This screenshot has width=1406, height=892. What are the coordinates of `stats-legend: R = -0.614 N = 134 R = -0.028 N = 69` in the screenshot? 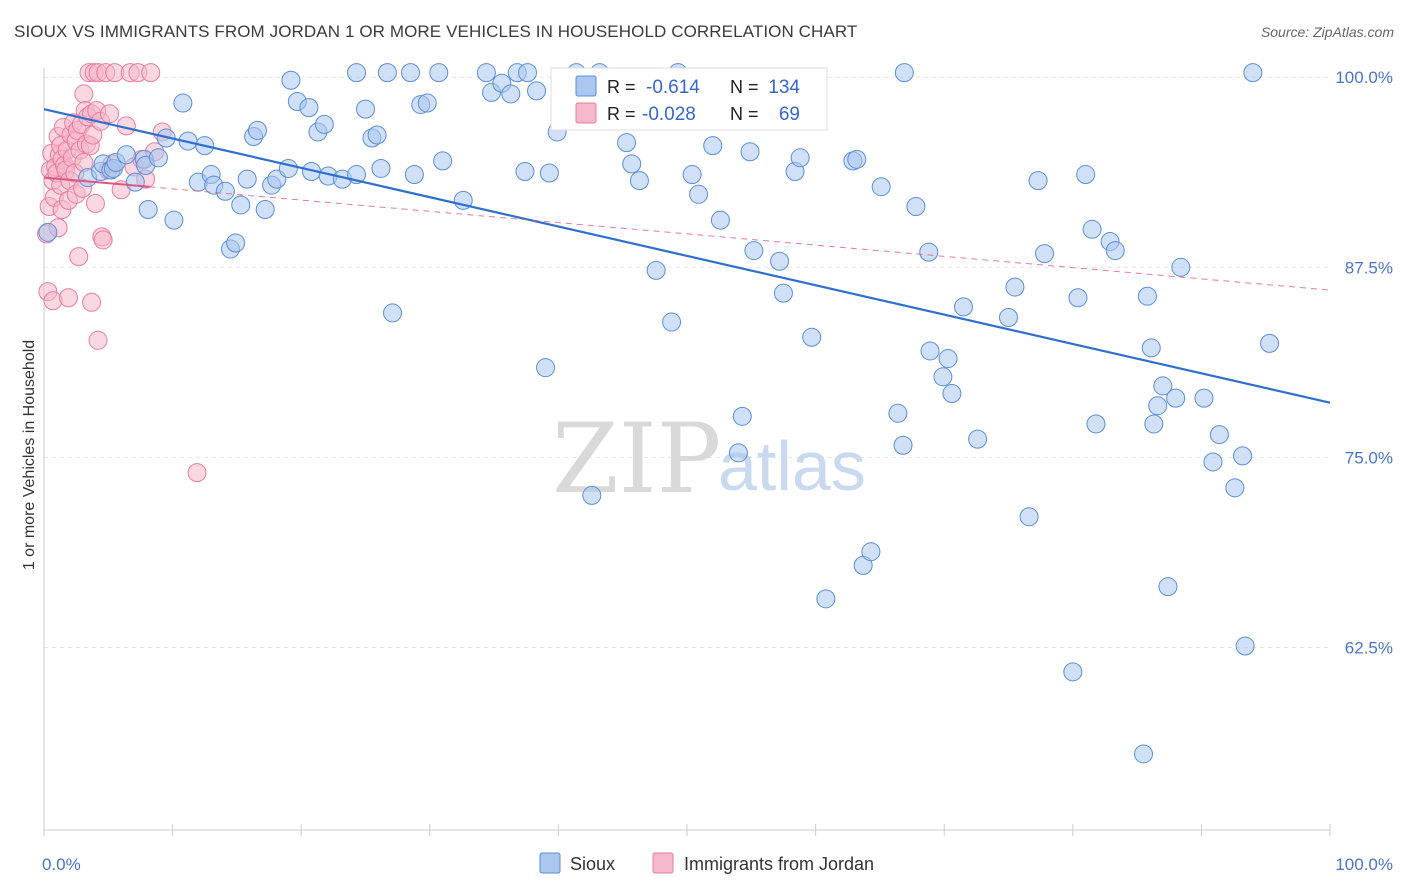 It's located at (689, 99).